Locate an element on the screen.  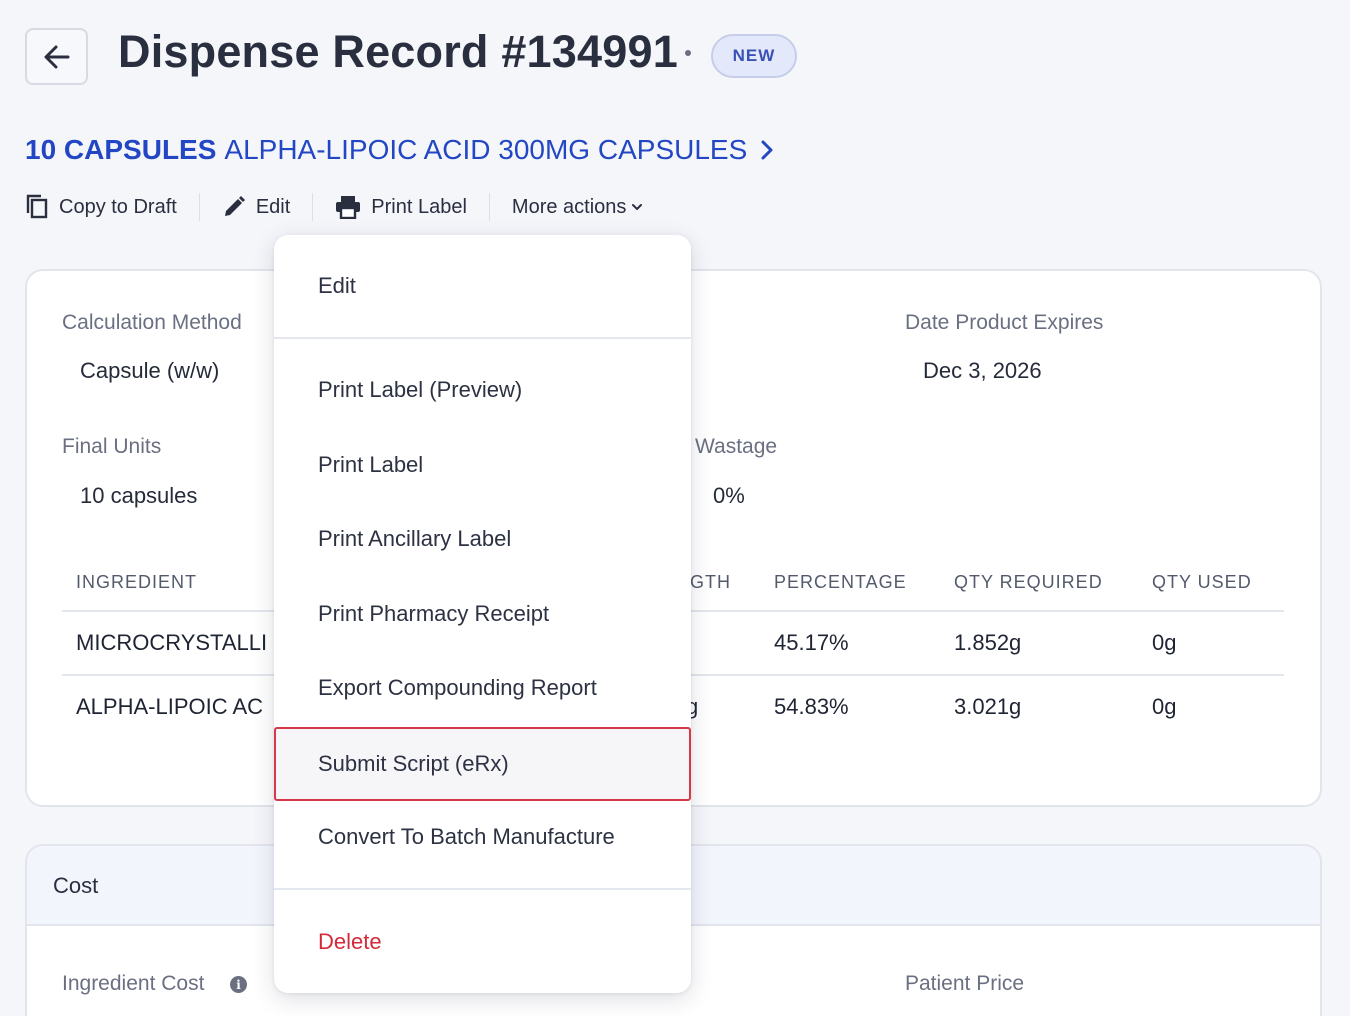
more-actions-label: More actions is located at coordinates (569, 206).